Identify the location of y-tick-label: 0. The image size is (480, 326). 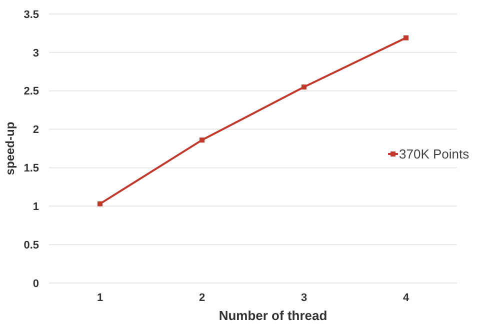
(35, 284).